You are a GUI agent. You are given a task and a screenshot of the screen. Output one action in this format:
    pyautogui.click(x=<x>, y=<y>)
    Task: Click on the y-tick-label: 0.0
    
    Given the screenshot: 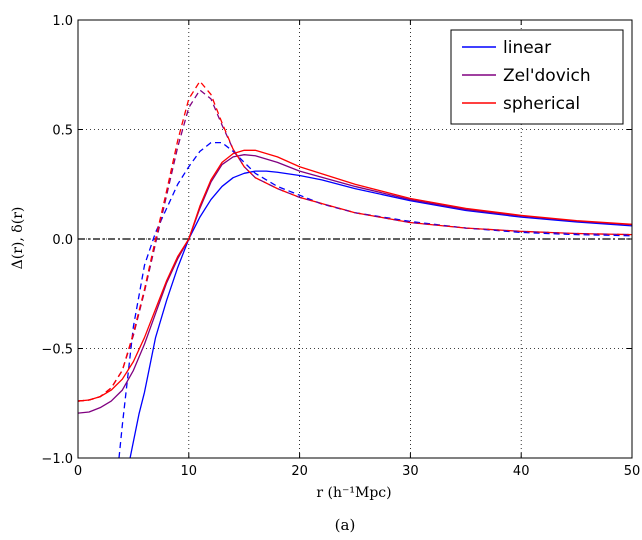 What is the action you would take?
    pyautogui.click(x=62, y=240)
    